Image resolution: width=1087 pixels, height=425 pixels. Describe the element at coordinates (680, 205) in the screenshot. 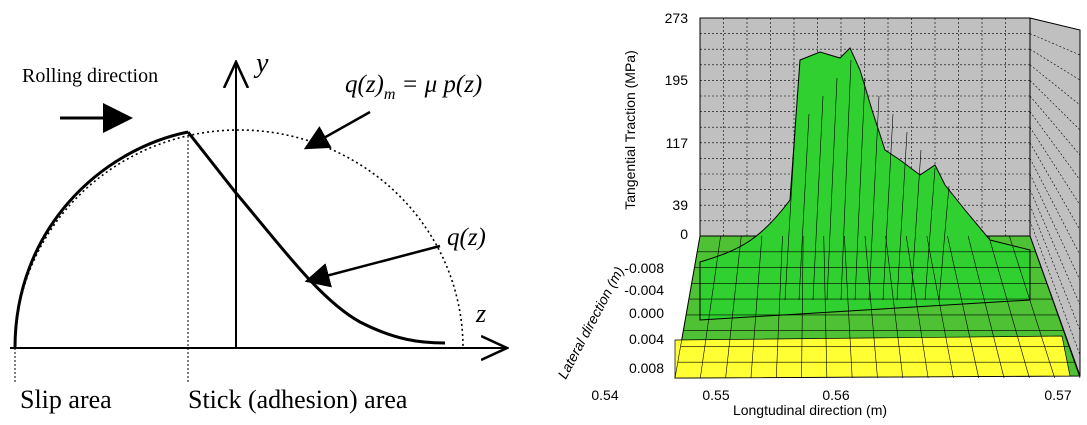

I see `z-tick-label: 39` at that location.